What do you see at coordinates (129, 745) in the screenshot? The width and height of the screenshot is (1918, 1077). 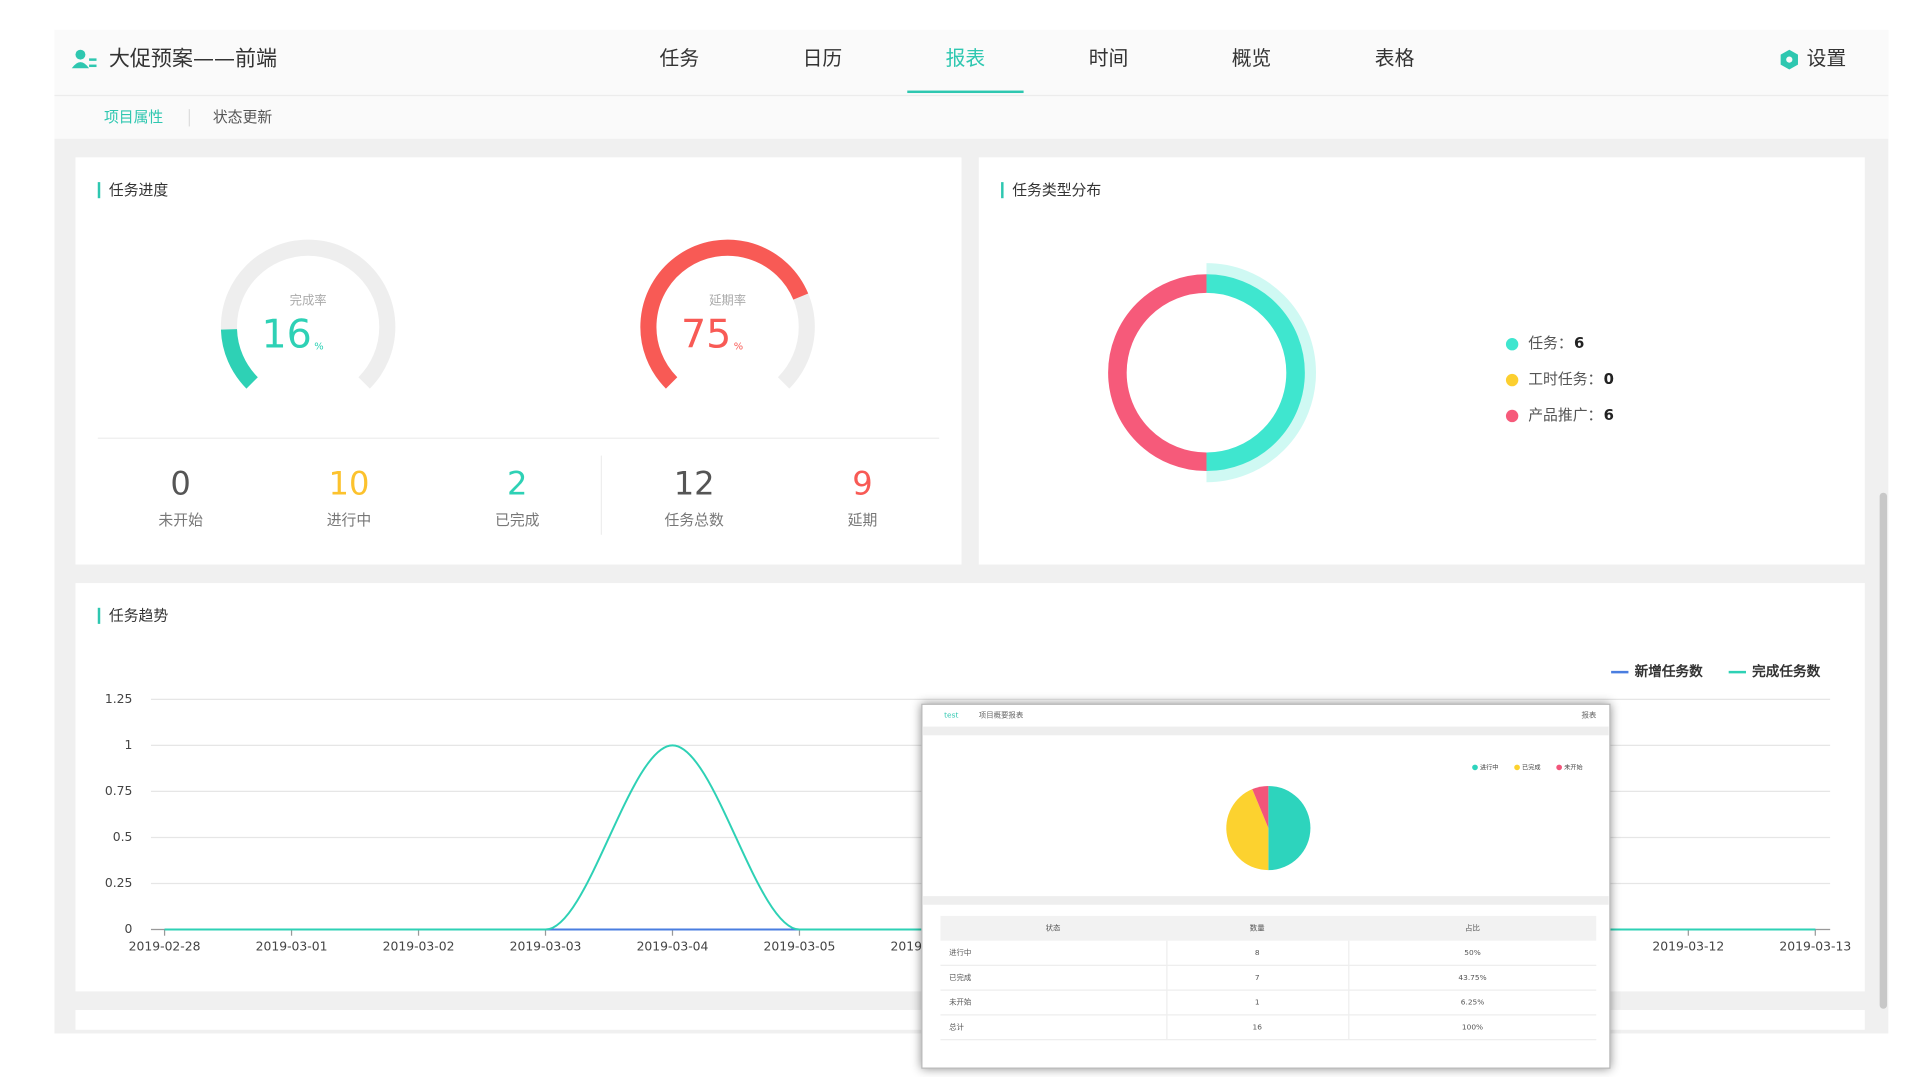 I see `y-tick-label: 1` at bounding box center [129, 745].